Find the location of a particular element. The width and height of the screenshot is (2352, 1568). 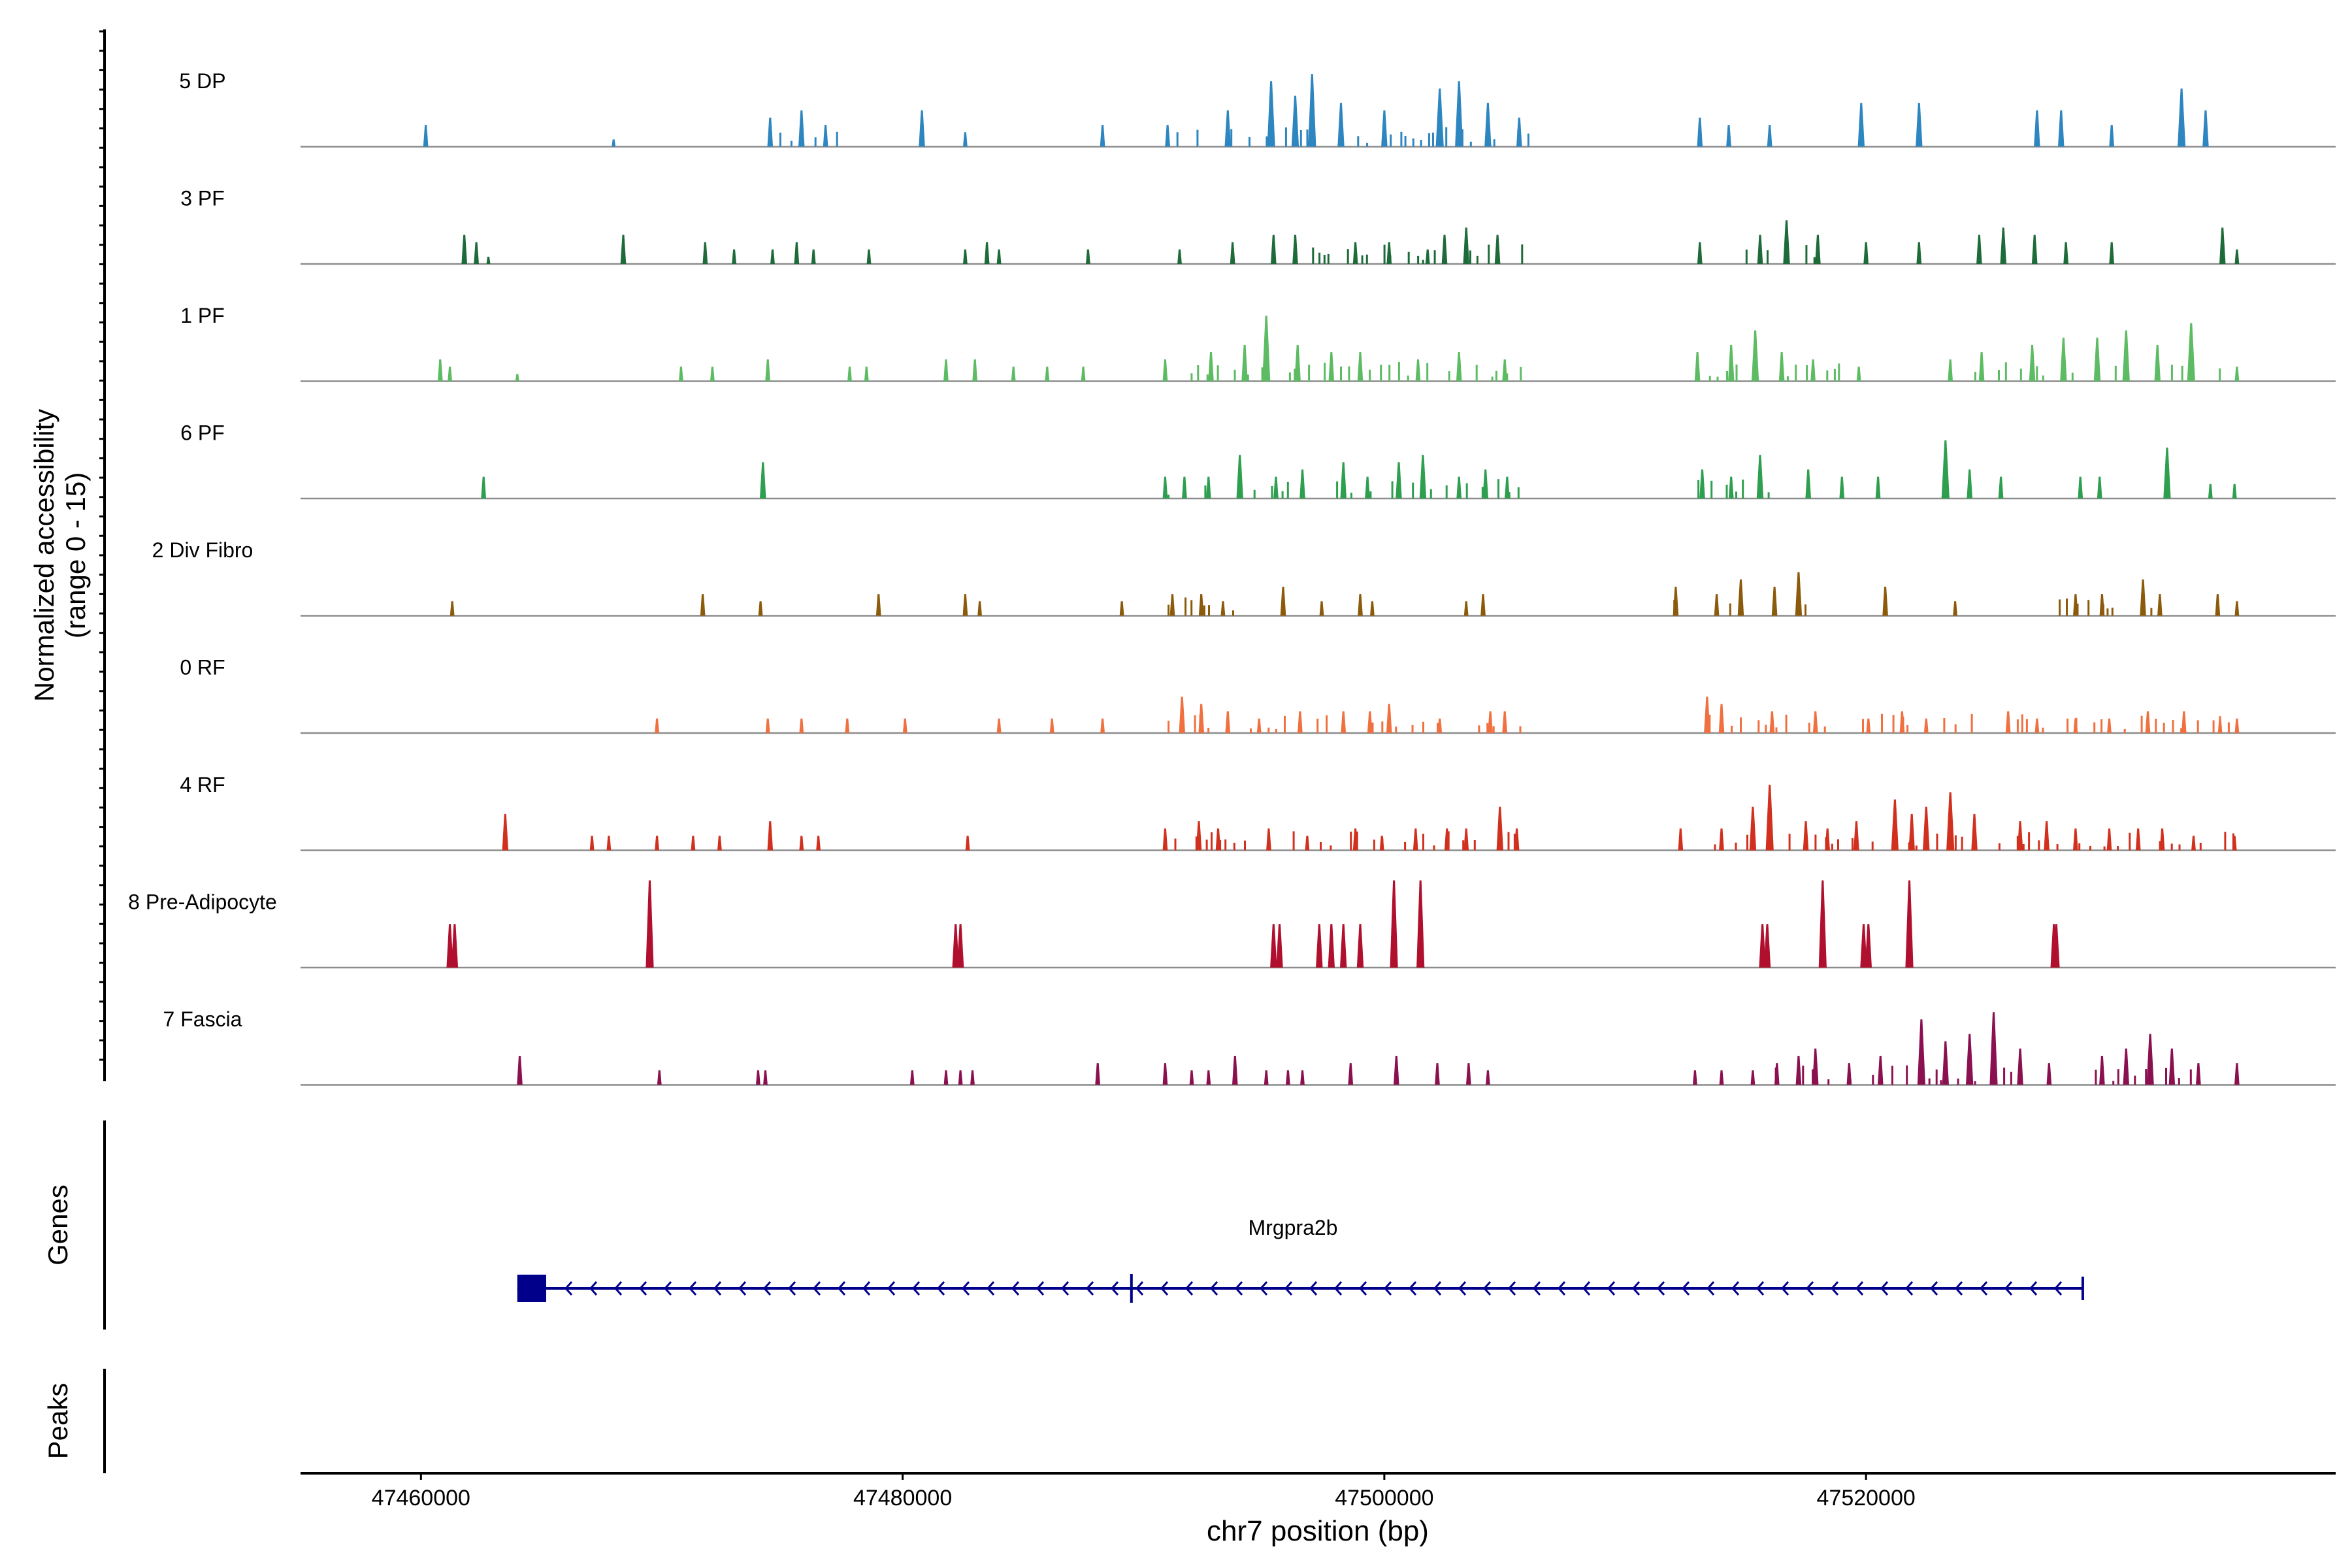

x-axis-ticks: 47460000 47480000 47500000 47520000 is located at coordinates (1144, 1492).